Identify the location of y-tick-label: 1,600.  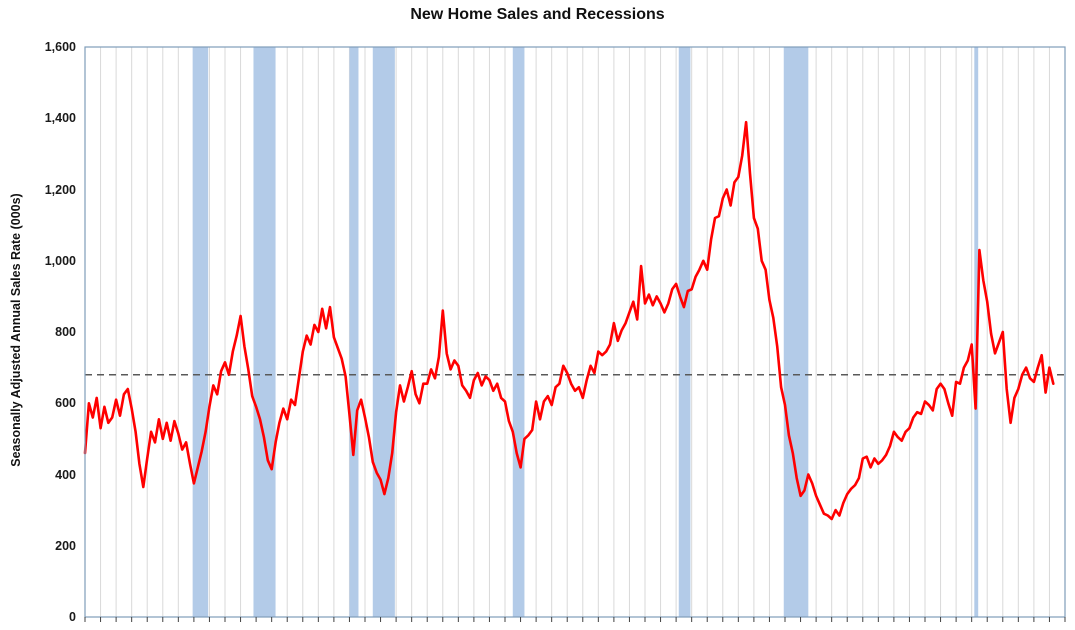
(60, 47).